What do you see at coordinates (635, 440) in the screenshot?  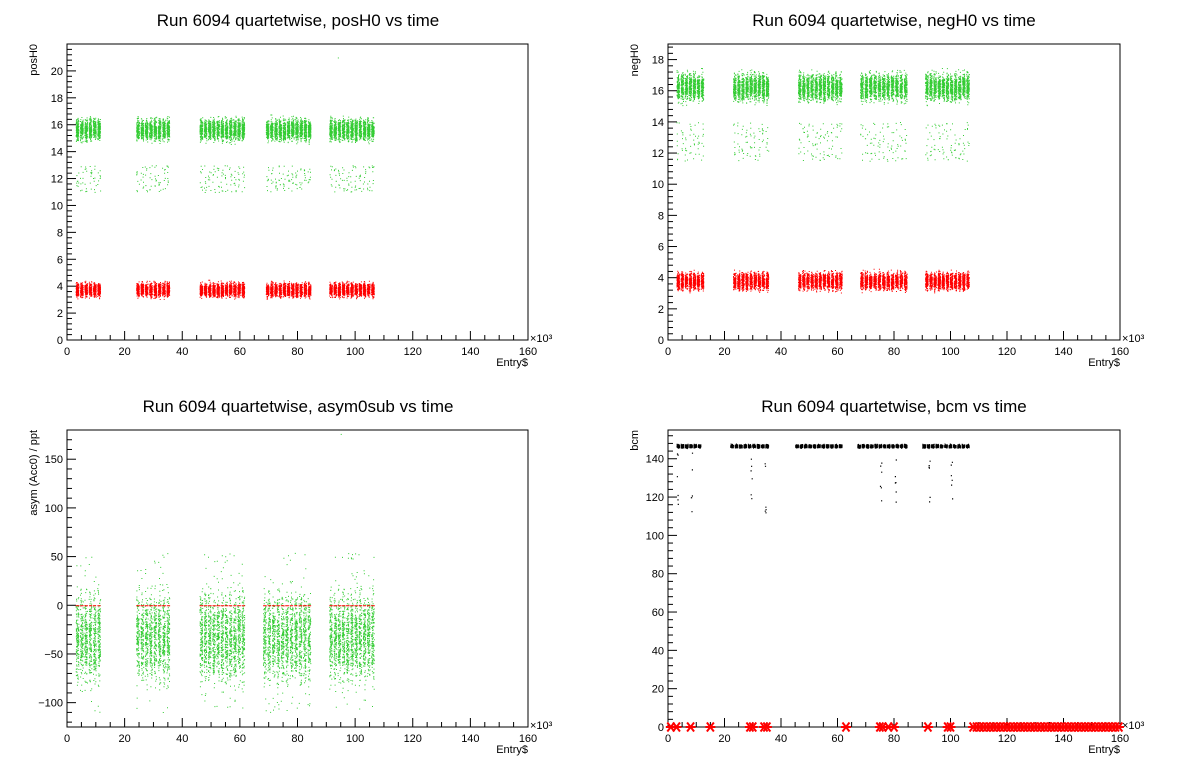 I see `y-axis-label: bcm` at bounding box center [635, 440].